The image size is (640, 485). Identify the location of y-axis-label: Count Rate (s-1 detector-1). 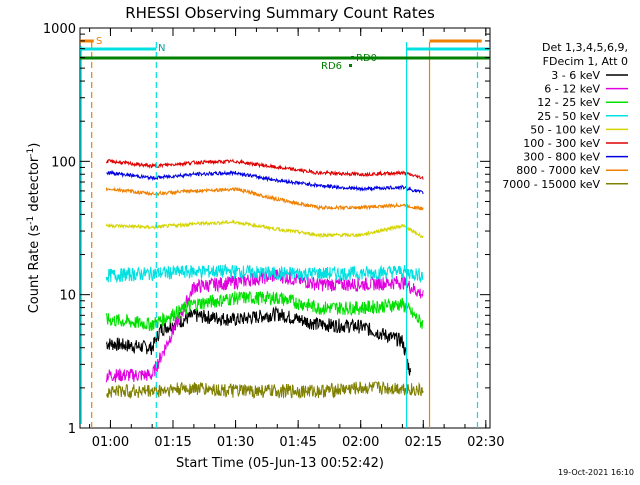
(34, 228).